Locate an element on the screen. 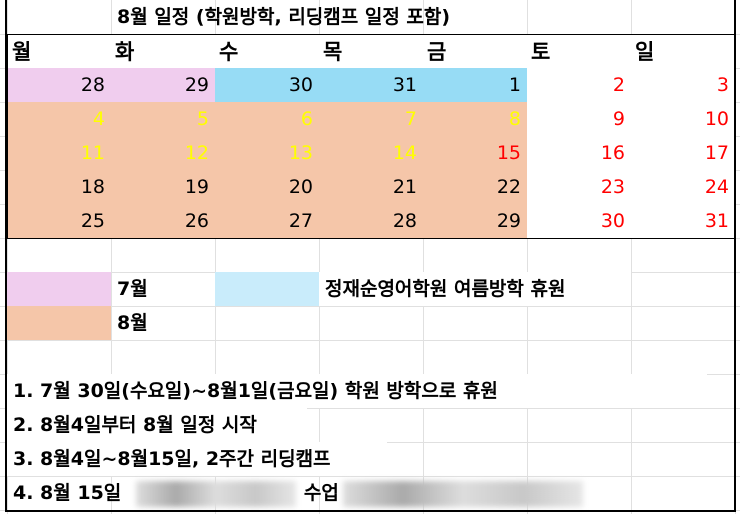  weekday-header: 금 is located at coordinates (475, 51).